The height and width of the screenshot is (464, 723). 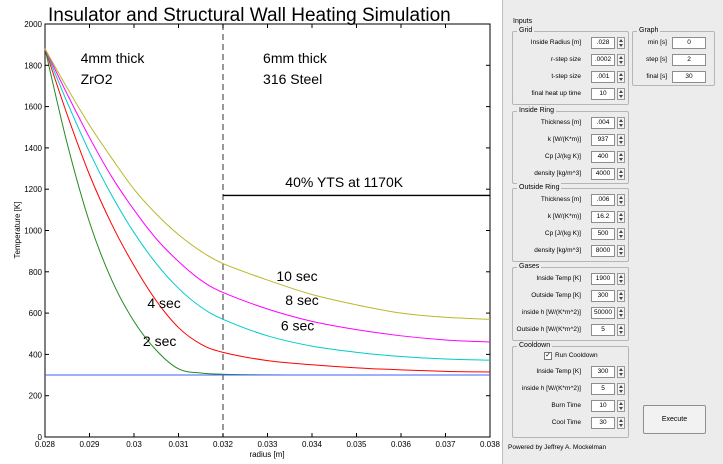 What do you see at coordinates (657, 42) in the screenshot?
I see `graph-field-label: min [s]` at bounding box center [657, 42].